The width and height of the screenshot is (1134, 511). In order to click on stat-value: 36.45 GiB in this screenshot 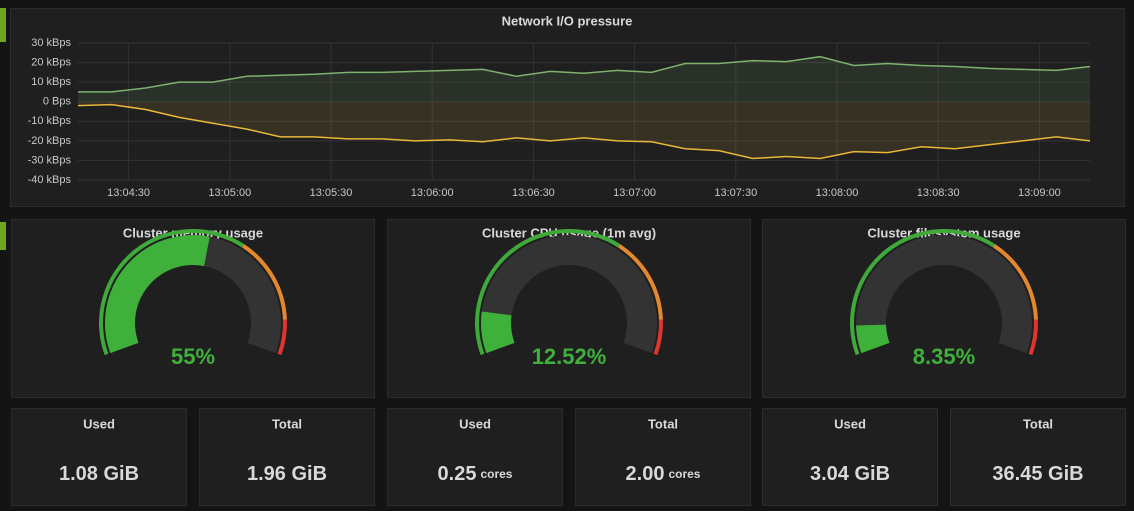, I will do `click(1037, 474)`.